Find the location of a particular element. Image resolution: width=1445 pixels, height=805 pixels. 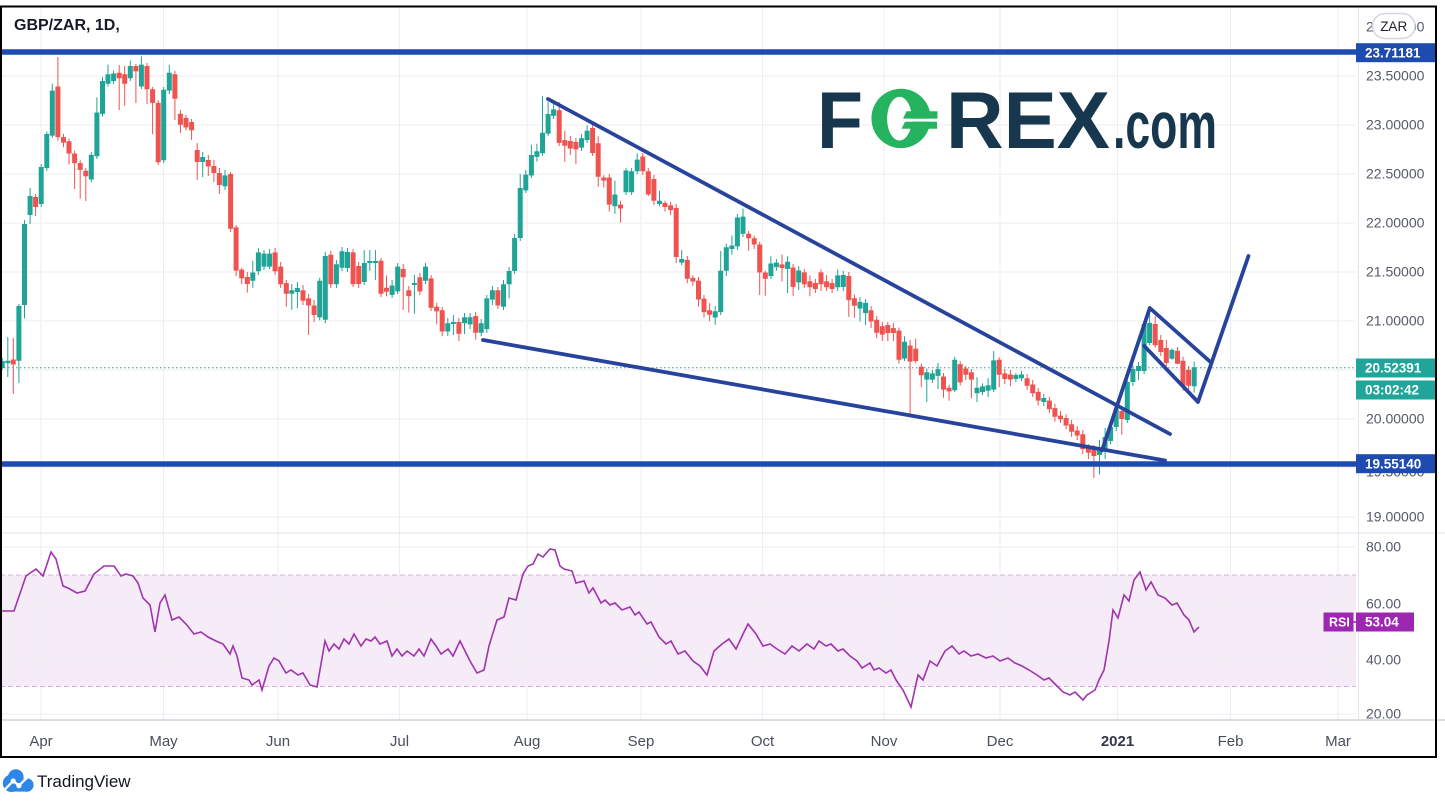

svg-text: Jun is located at coordinates (278, 741).